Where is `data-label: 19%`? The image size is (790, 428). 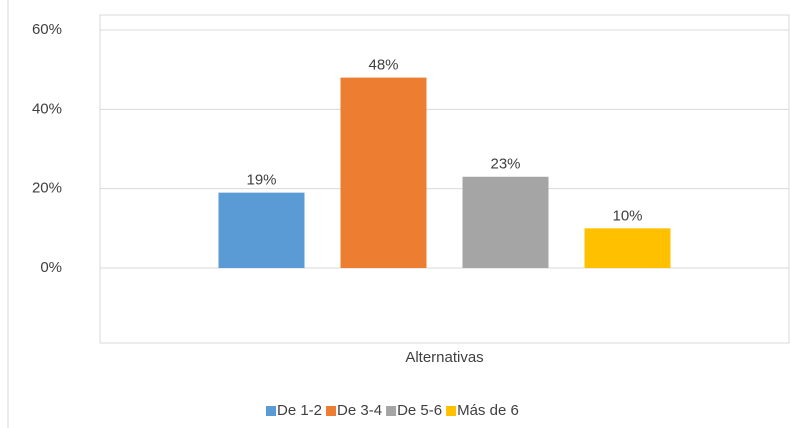 data-label: 19% is located at coordinates (261, 180).